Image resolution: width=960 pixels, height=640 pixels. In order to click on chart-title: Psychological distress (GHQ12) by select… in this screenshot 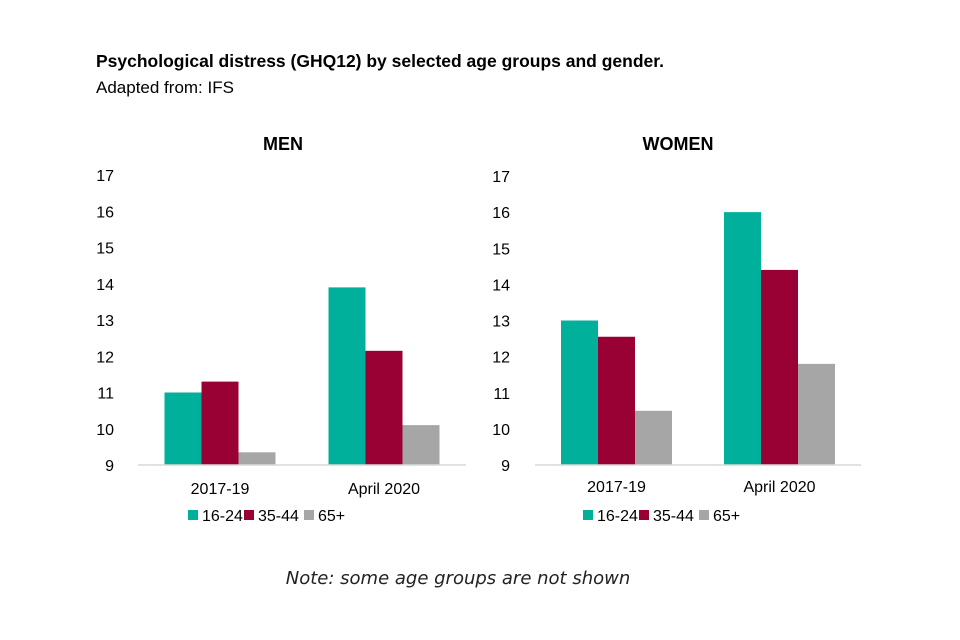, I will do `click(380, 61)`.